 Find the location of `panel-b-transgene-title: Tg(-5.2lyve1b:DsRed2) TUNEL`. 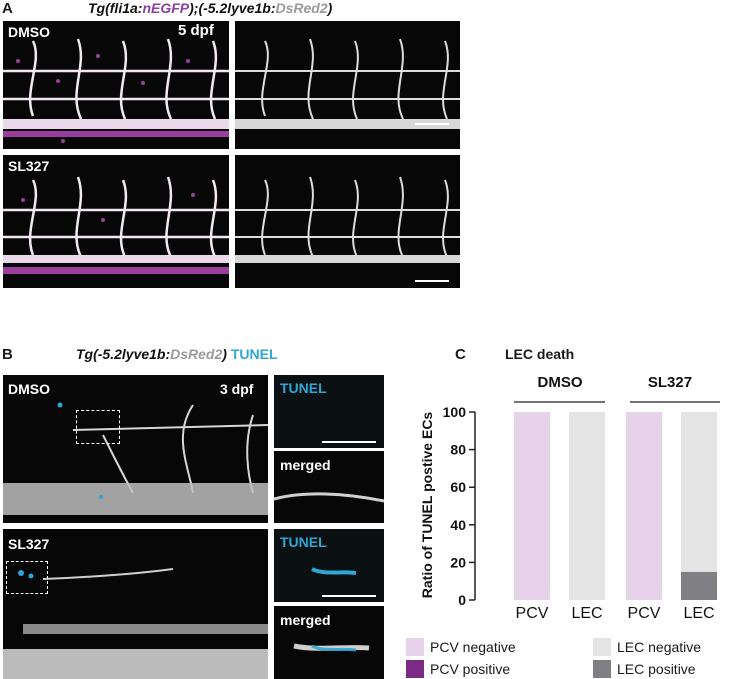

panel-b-transgene-title: Tg(-5.2lyve1b:DsRed2) TUNEL is located at coordinates (177, 354).